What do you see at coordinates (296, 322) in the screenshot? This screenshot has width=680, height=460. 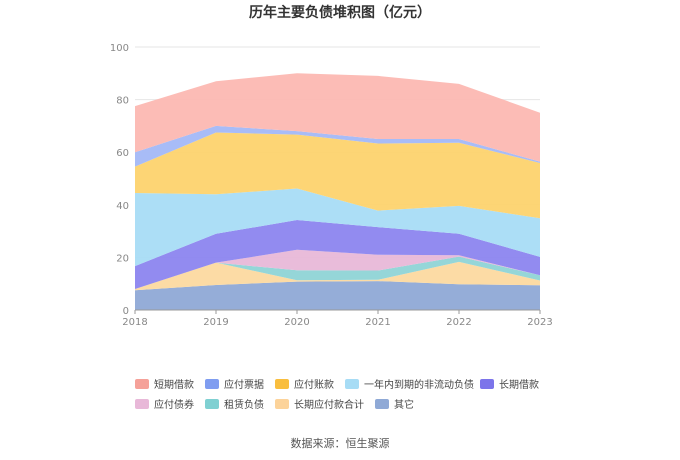 I see `x-tick-label: 2020` at bounding box center [296, 322].